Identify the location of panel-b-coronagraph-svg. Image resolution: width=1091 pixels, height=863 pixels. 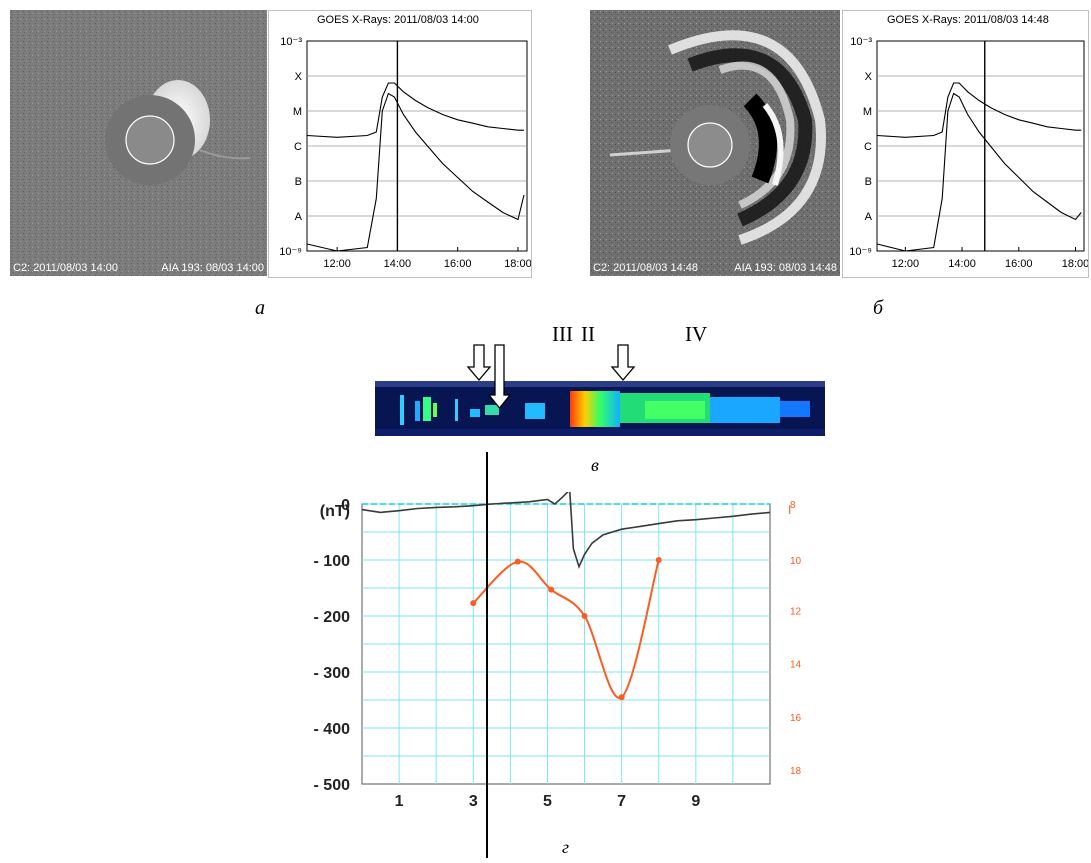
(715, 143).